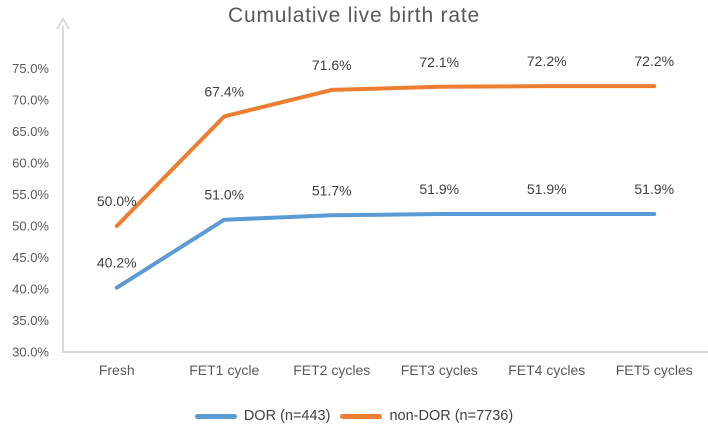 The image size is (708, 429). What do you see at coordinates (654, 370) in the screenshot?
I see `x-category-label: FET5 cycles` at bounding box center [654, 370].